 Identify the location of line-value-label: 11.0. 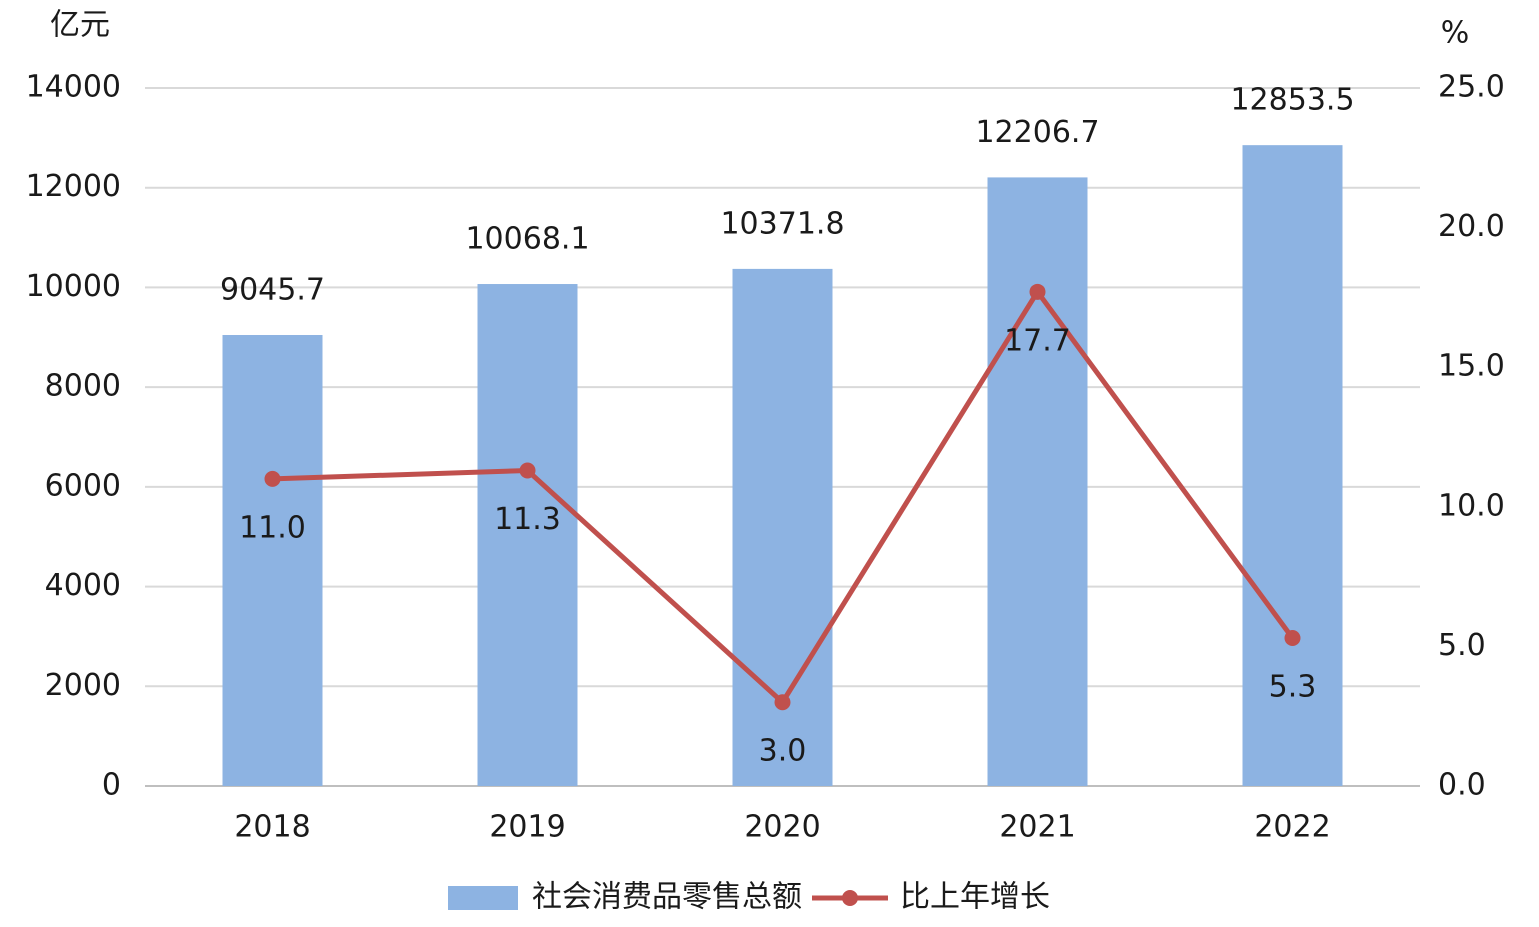
(272, 527).